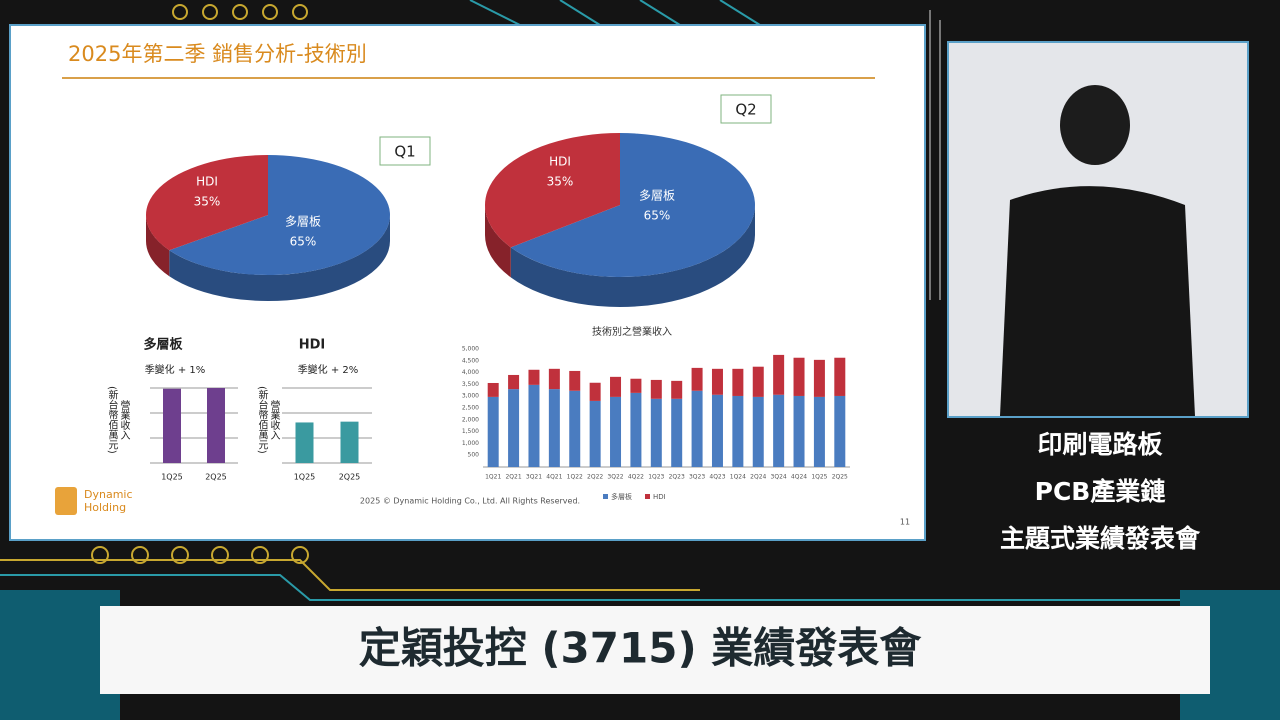 The image size is (1280, 720). I want to click on banner-text: 定穎投控 (3715) 業績發表會, so click(641, 648).